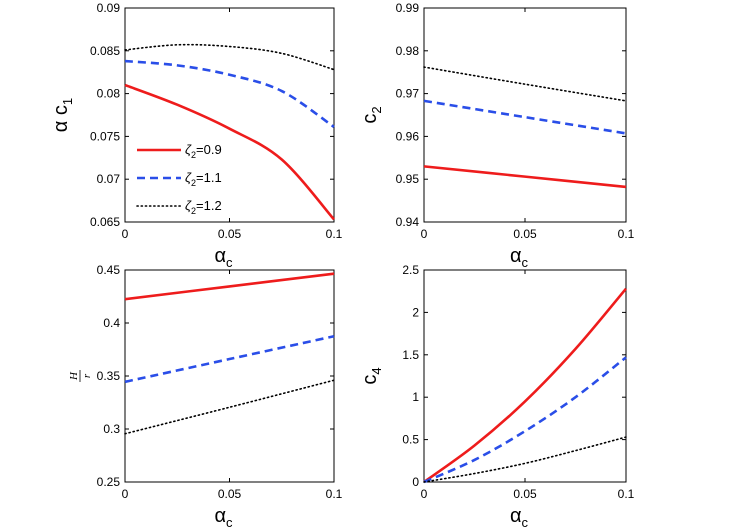 This screenshot has height=528, width=752. I want to click on y-tick-label: 0, so click(415, 482).